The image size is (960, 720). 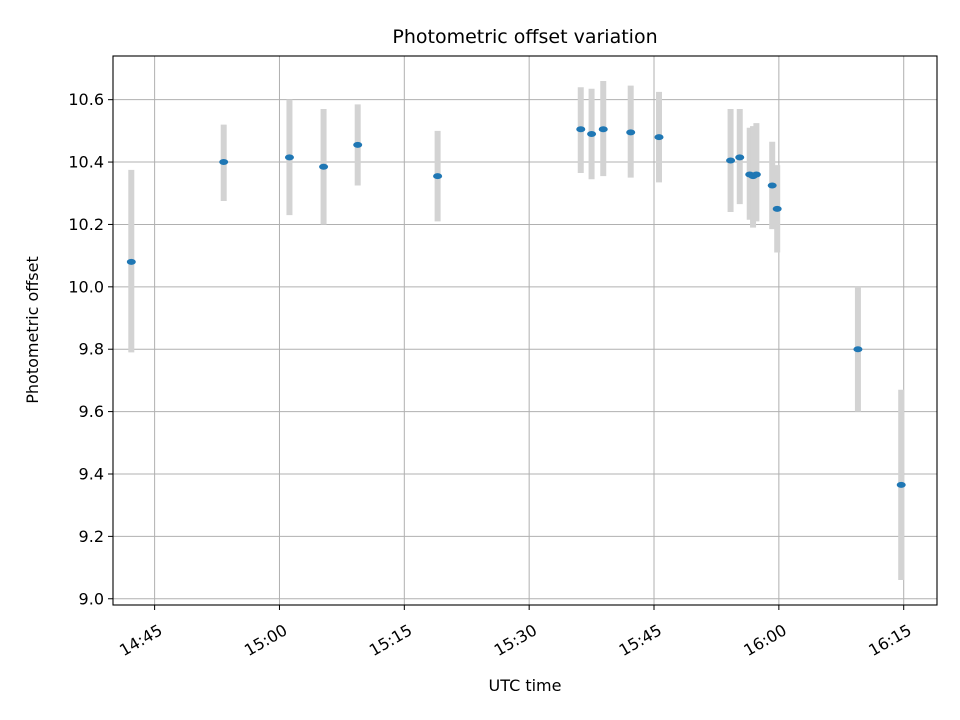 I want to click on y-tick-label: 10.2, so click(x=86, y=224).